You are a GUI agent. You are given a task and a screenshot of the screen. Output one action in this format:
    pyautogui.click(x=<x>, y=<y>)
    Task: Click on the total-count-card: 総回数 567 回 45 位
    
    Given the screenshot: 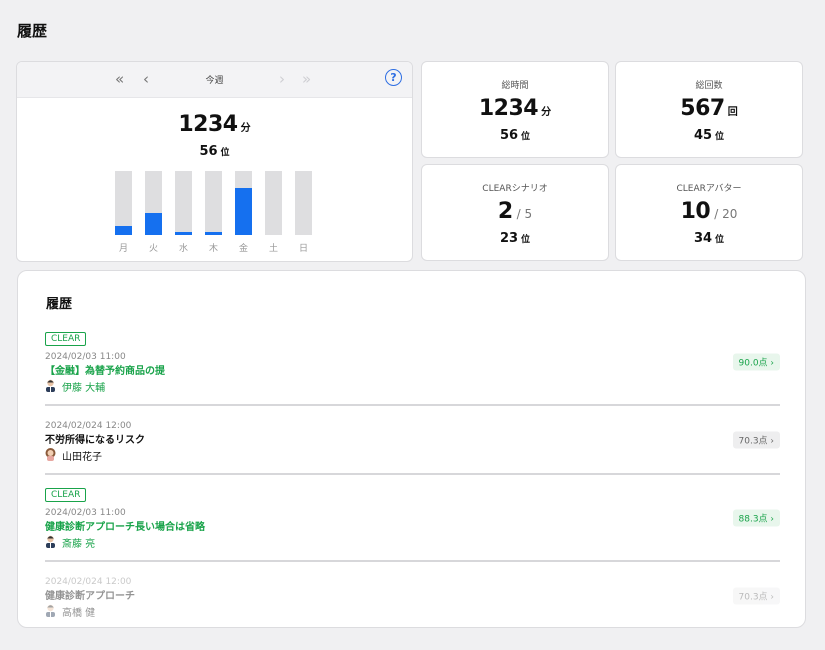 What is the action you would take?
    pyautogui.click(x=709, y=109)
    